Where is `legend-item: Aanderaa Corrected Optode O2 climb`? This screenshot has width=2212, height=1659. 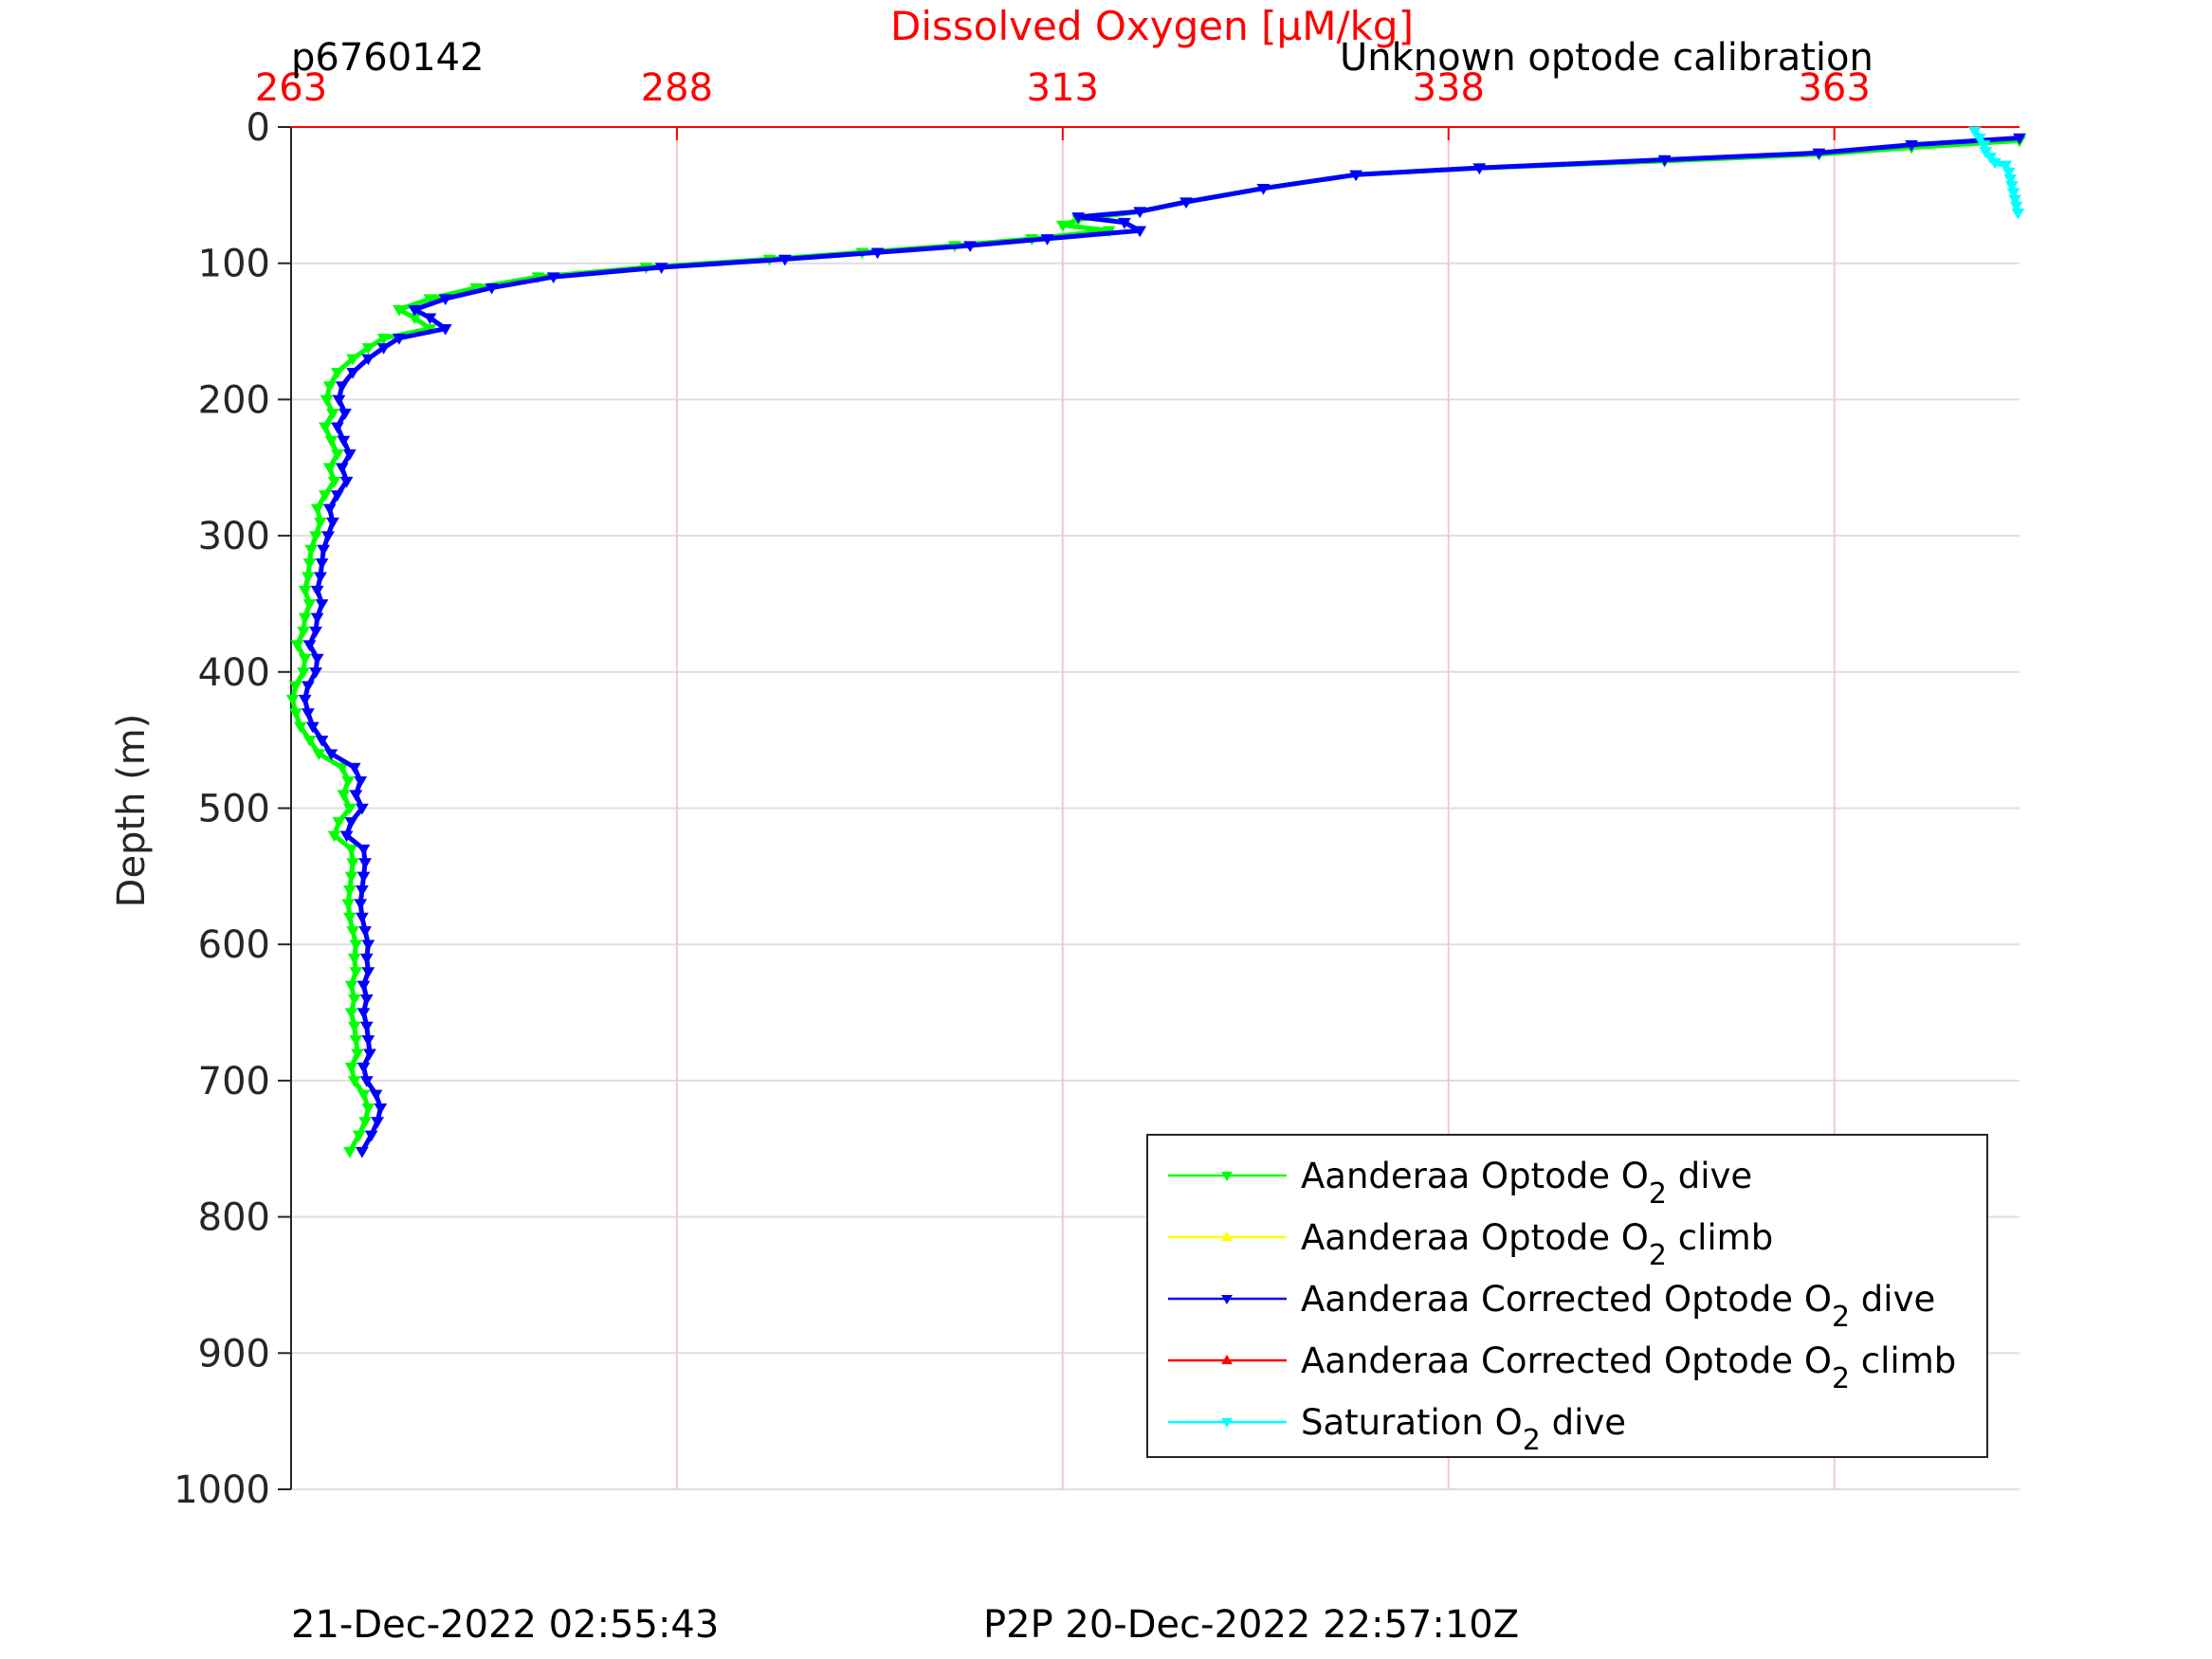 legend-item: Aanderaa Corrected Optode O2 climb is located at coordinates (1562, 1367).